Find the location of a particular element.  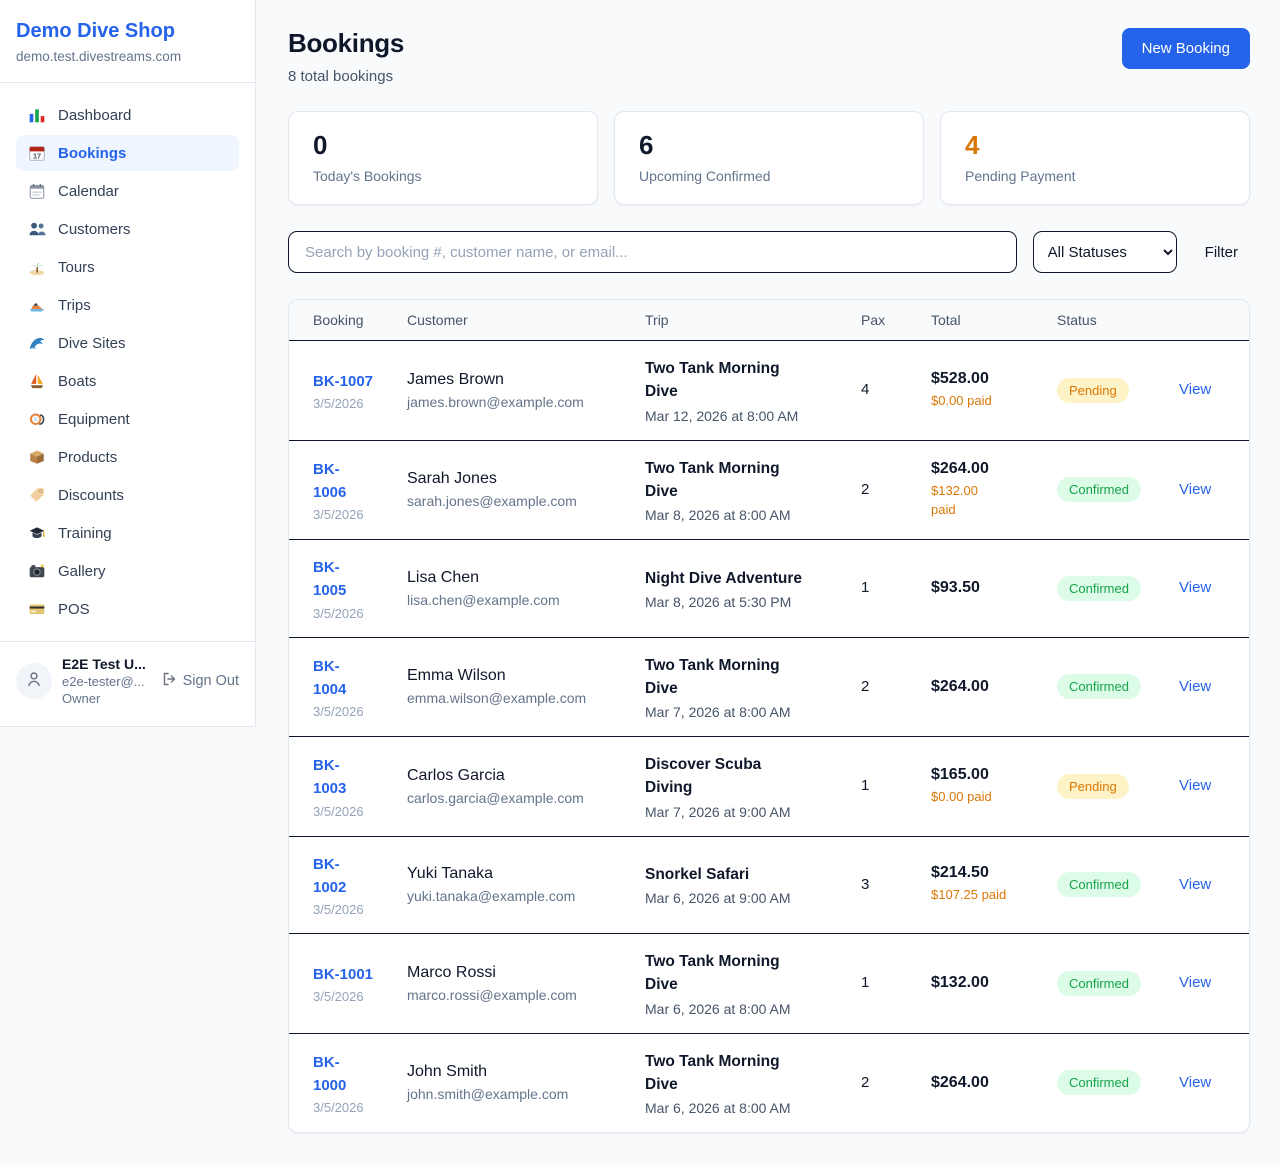

equipment-mask-icon is located at coordinates (37, 419).